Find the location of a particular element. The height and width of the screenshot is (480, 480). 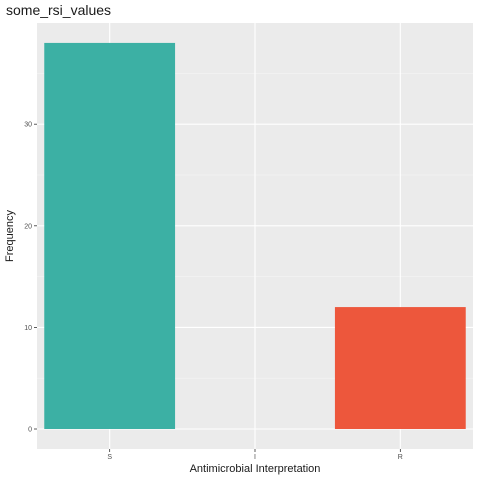

y-tick-label: 10 is located at coordinates (28, 328).